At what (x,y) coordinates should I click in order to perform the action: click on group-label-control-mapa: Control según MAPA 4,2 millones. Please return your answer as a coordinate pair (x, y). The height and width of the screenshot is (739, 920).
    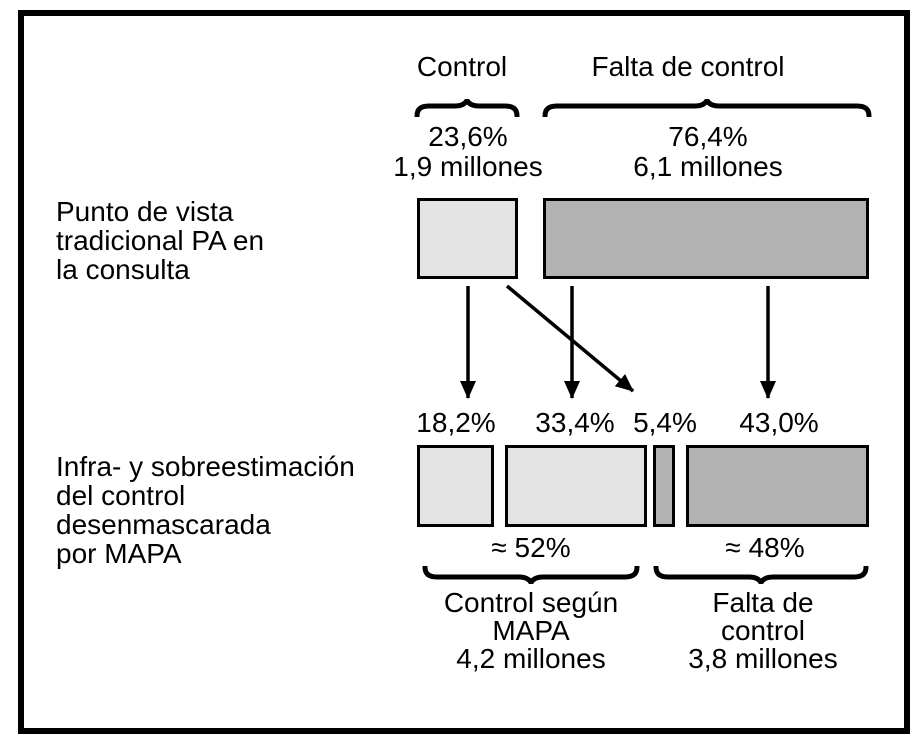
    Looking at the image, I should click on (531, 631).